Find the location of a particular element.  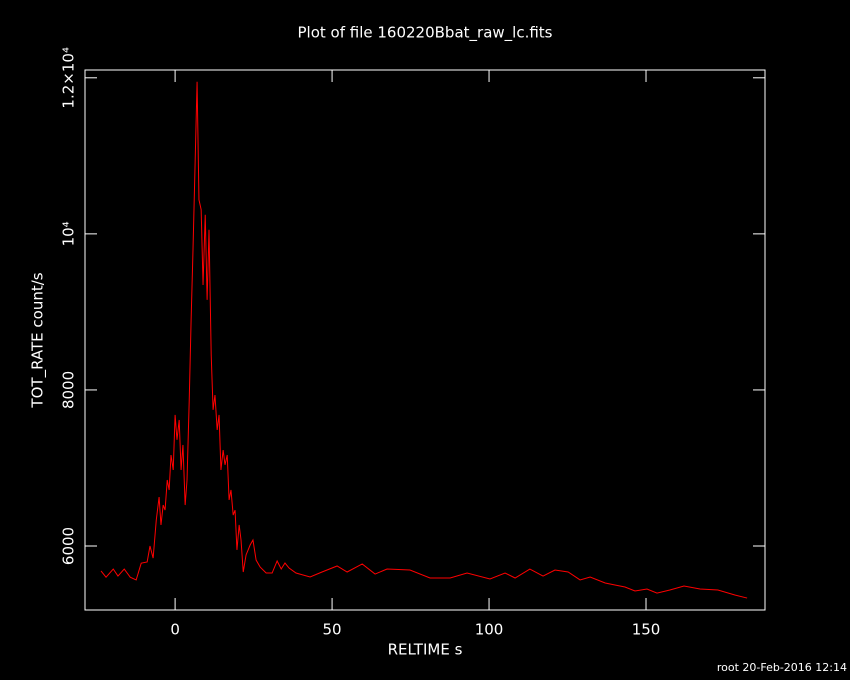

y-axis-label: TOT_RATE count/s is located at coordinates (38, 340).